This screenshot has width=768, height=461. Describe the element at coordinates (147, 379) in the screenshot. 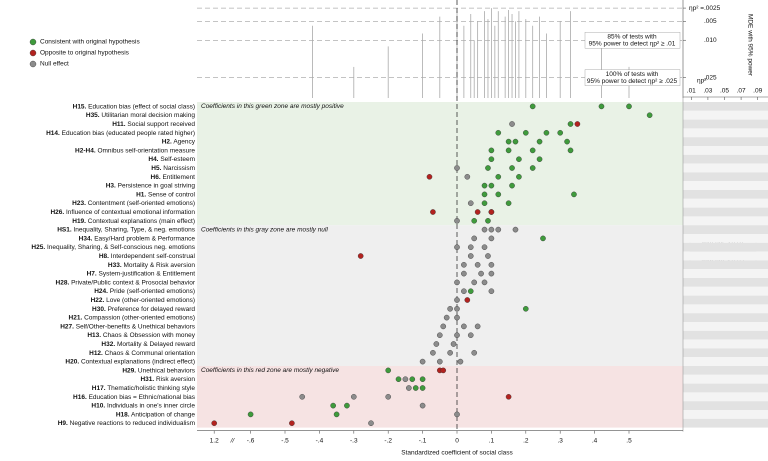

I see `row-id: H31.` at that location.